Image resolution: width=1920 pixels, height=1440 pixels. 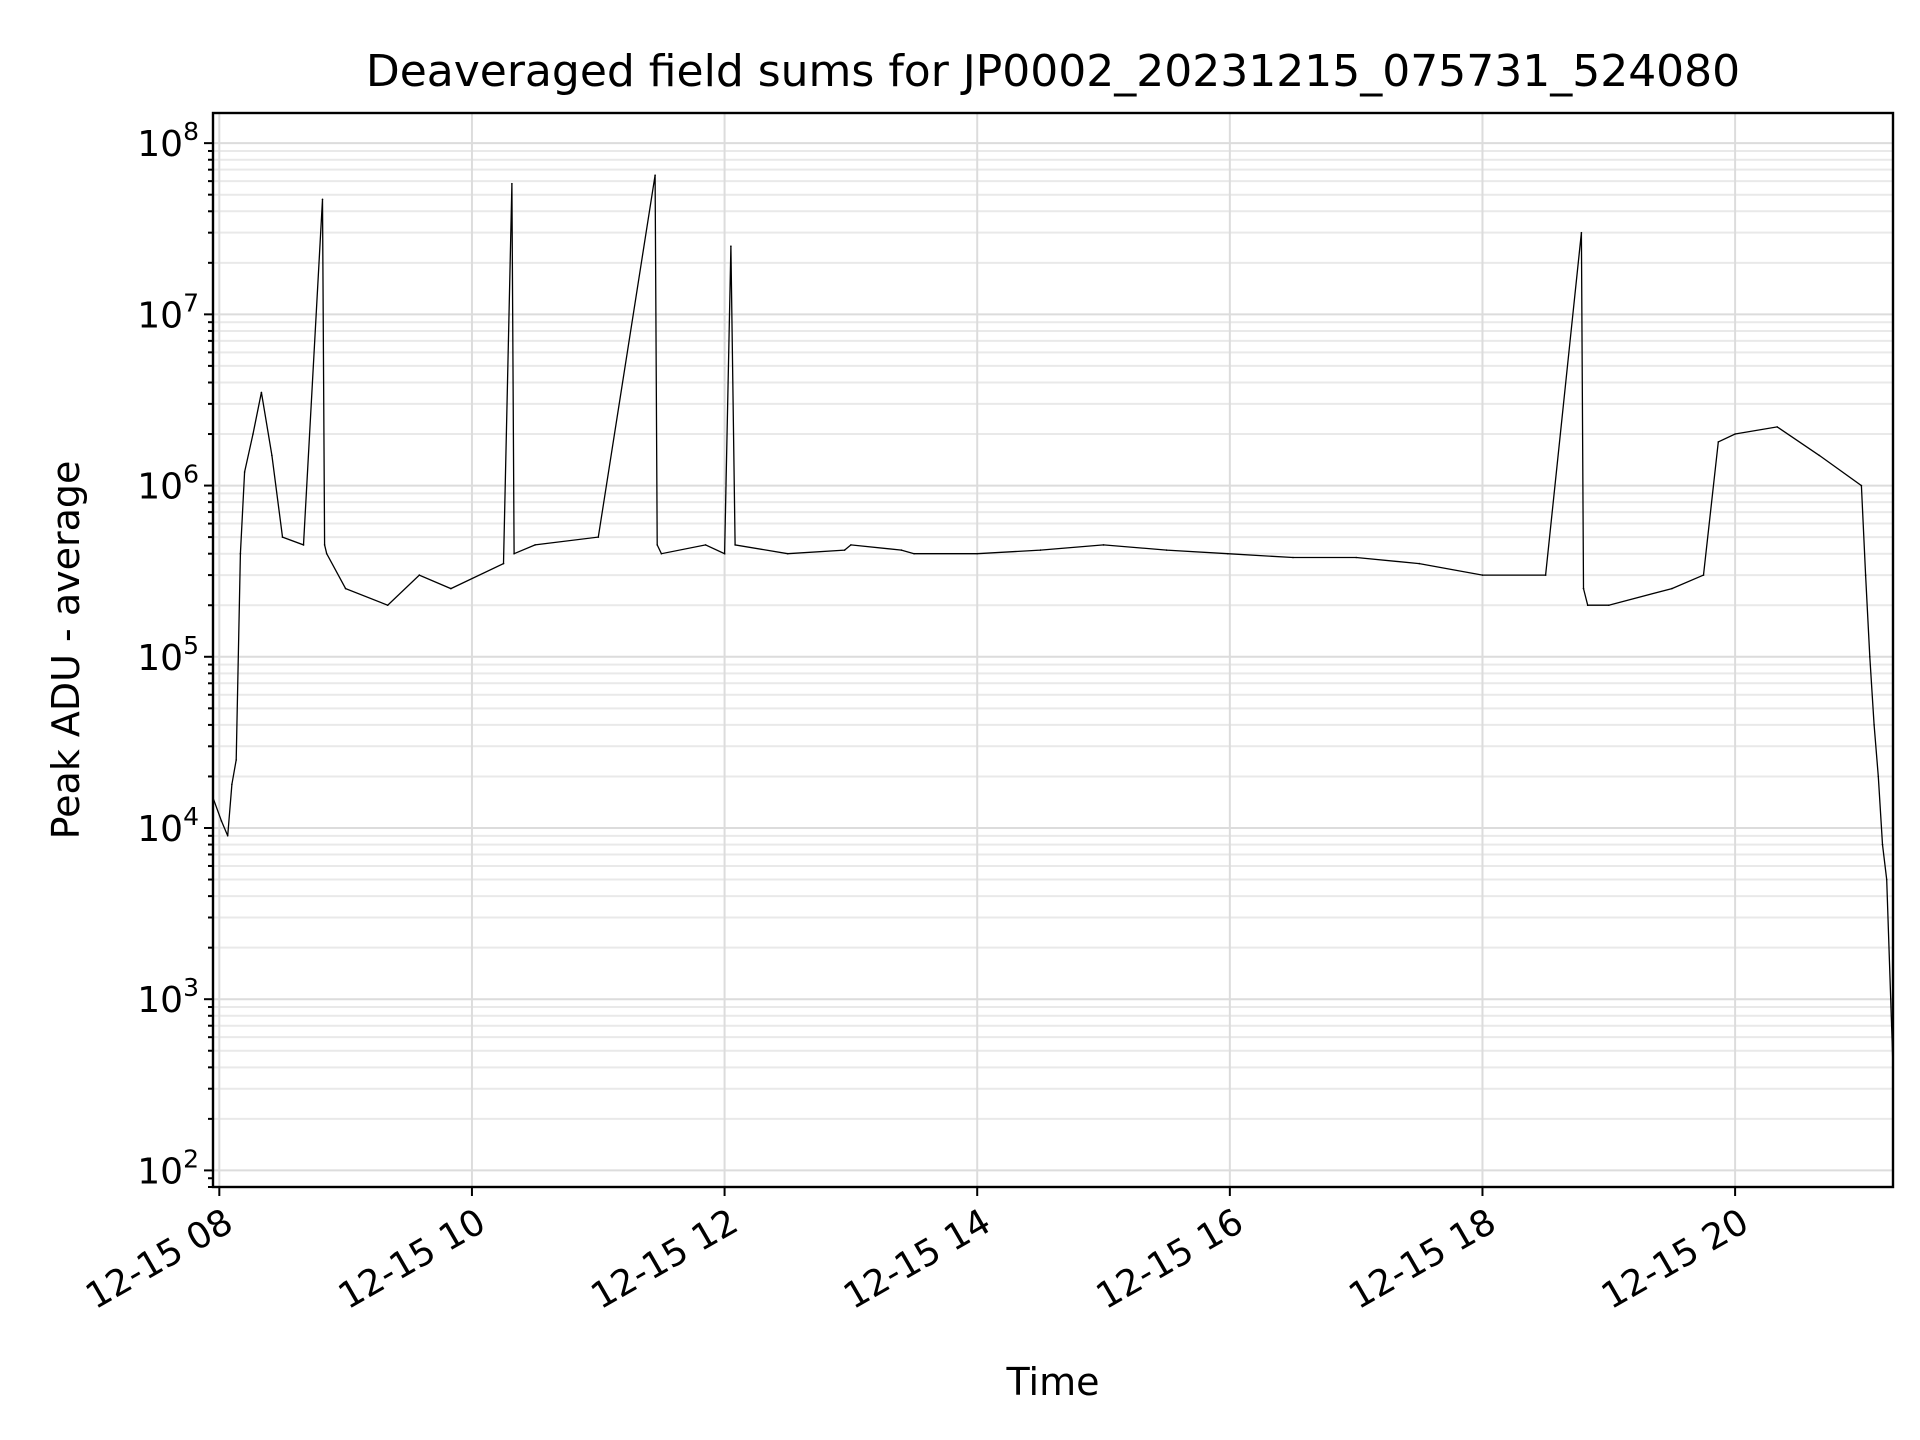 I want to click on y-tick-label: 10⁸, so click(x=168, y=141).